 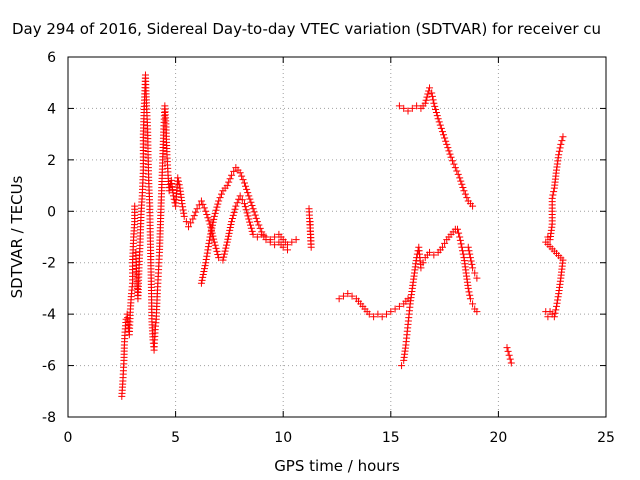 I want to click on y-tick-label: 6, so click(x=51, y=58).